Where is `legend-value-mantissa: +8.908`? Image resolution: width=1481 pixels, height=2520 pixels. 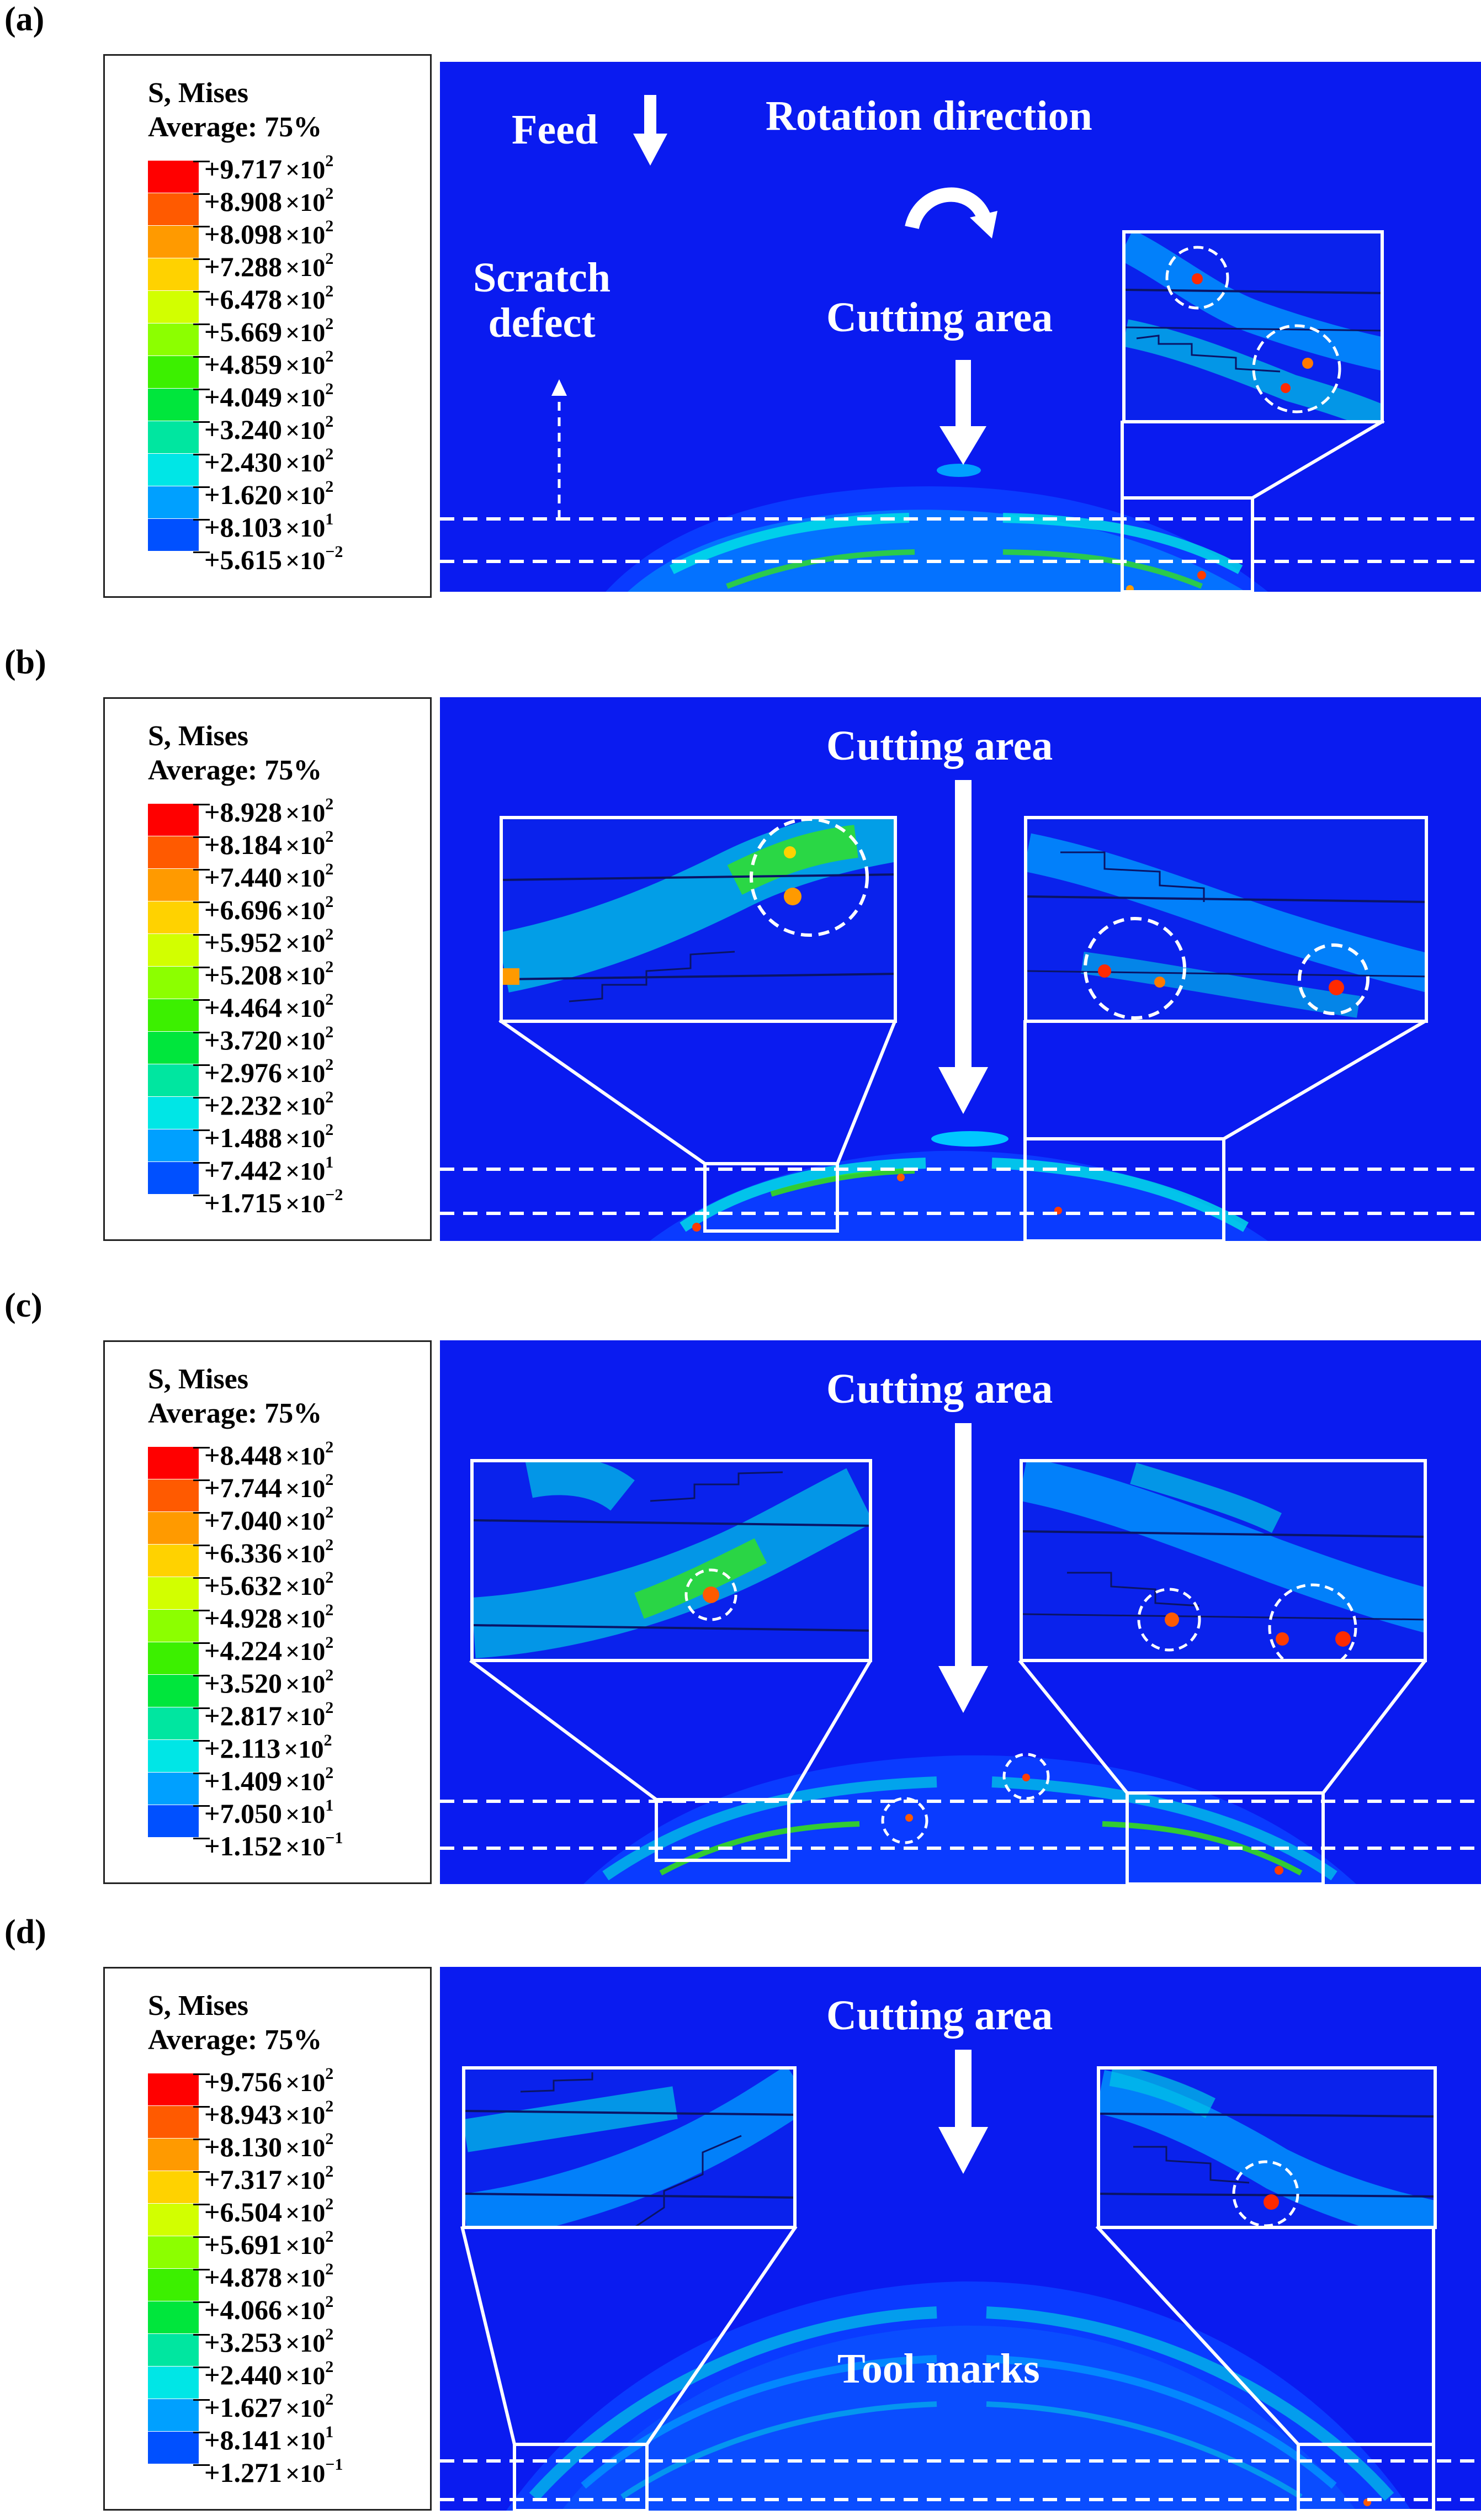
legend-value-mantissa: +8.908 is located at coordinates (243, 202).